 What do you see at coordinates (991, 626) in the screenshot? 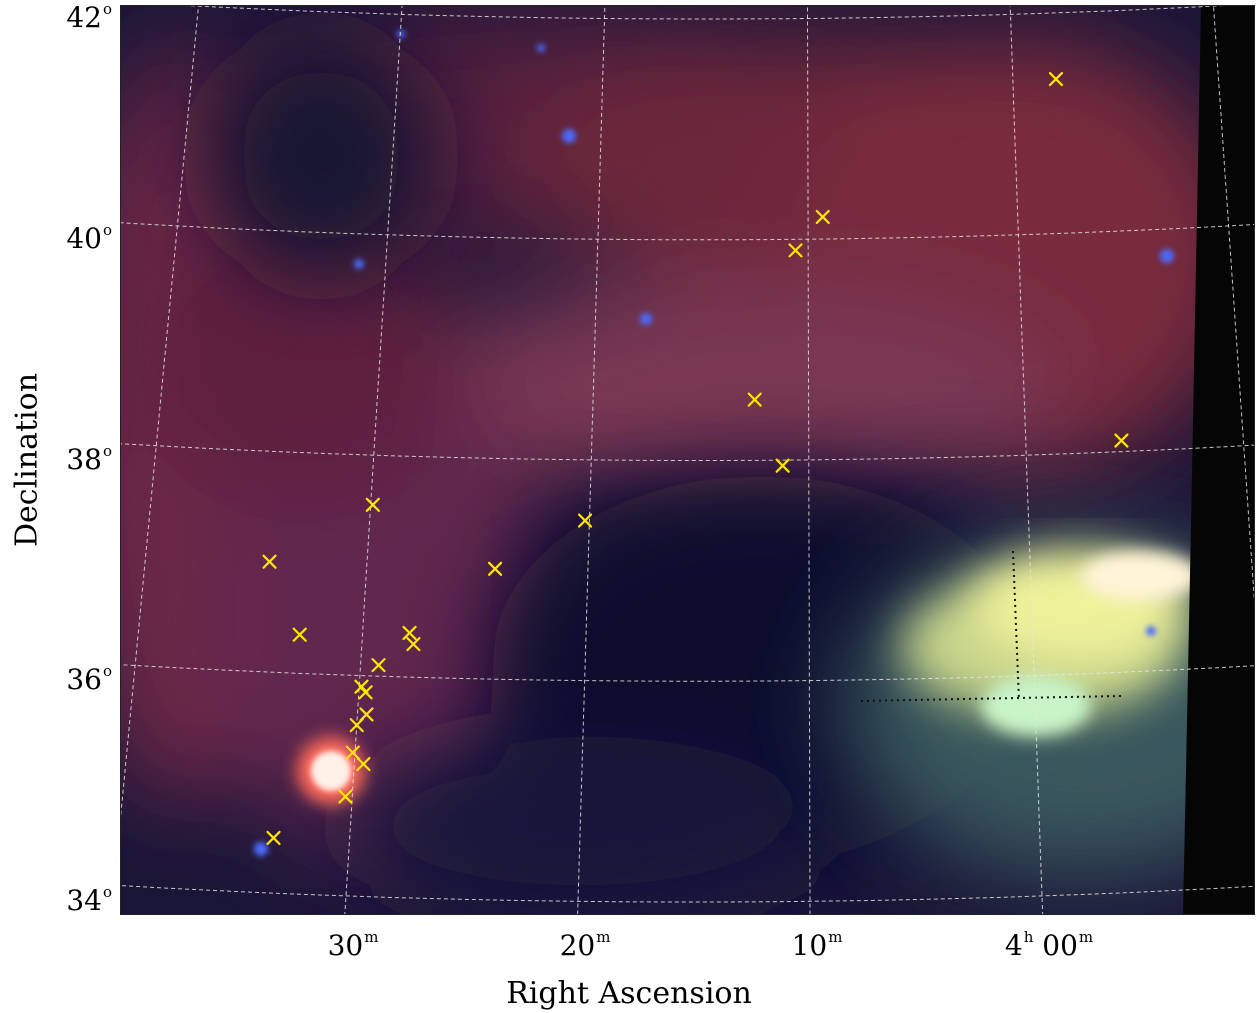
I see `region-outline` at bounding box center [991, 626].